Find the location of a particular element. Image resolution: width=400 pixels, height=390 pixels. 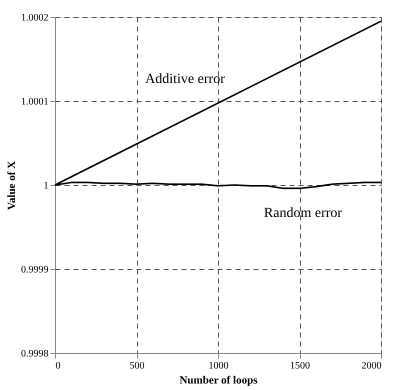

x-axis-title: Number of loops is located at coordinates (218, 380).